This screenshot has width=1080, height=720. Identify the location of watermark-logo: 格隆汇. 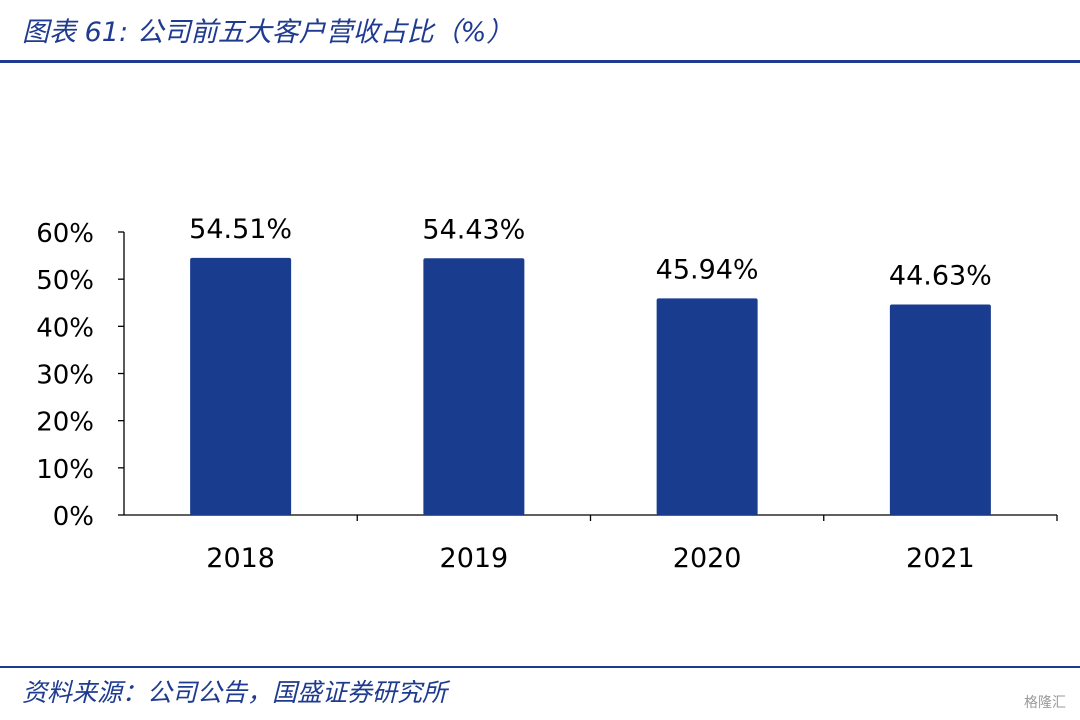
(1045, 703).